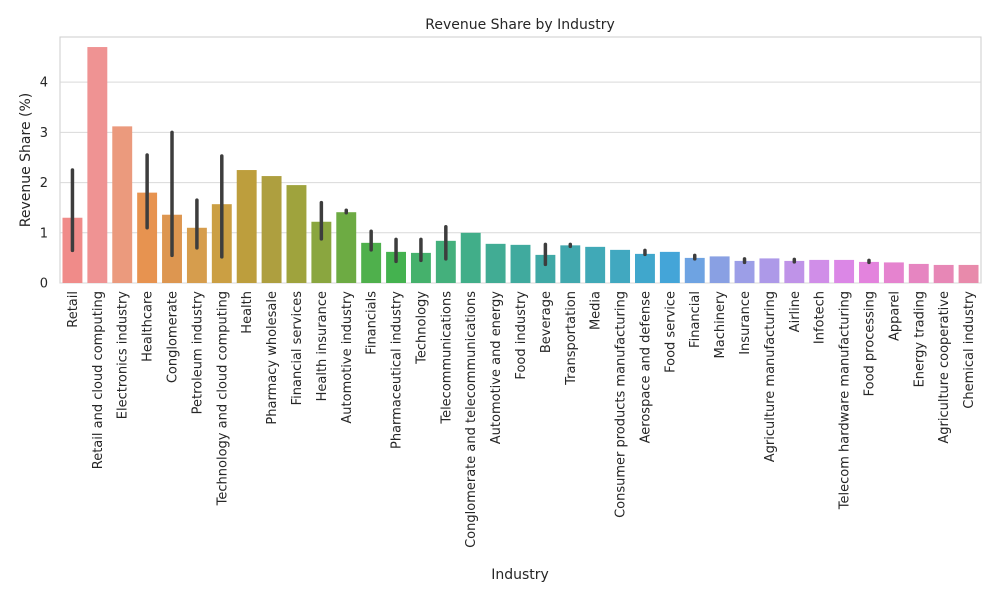 This screenshot has height=600, width=1000. I want to click on x-tick-label: Agriculture manufacturing, so click(770, 376).